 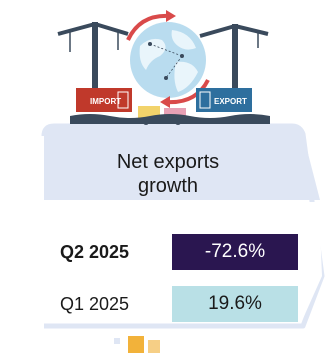 I want to click on value-badge: 19.6%, so click(x=235, y=304).